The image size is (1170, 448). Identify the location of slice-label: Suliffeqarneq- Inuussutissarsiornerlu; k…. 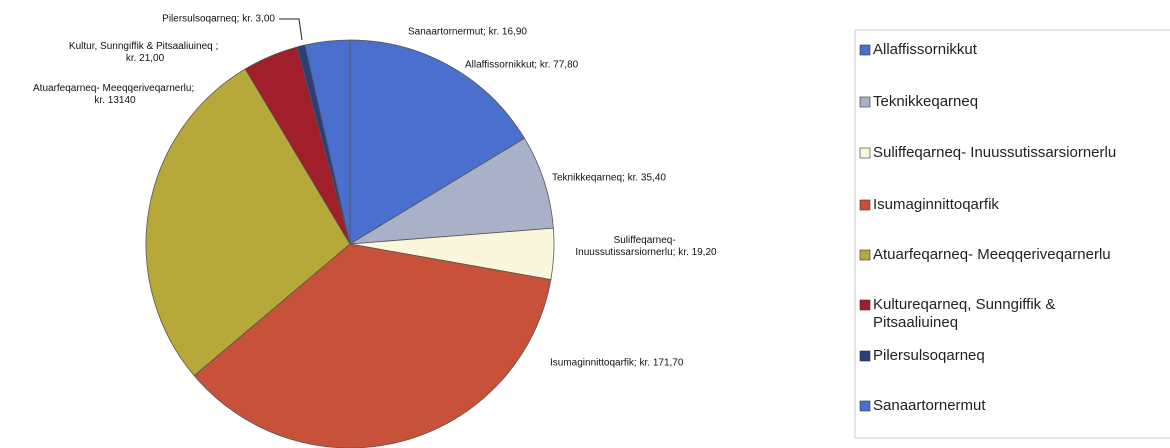
(646, 246).